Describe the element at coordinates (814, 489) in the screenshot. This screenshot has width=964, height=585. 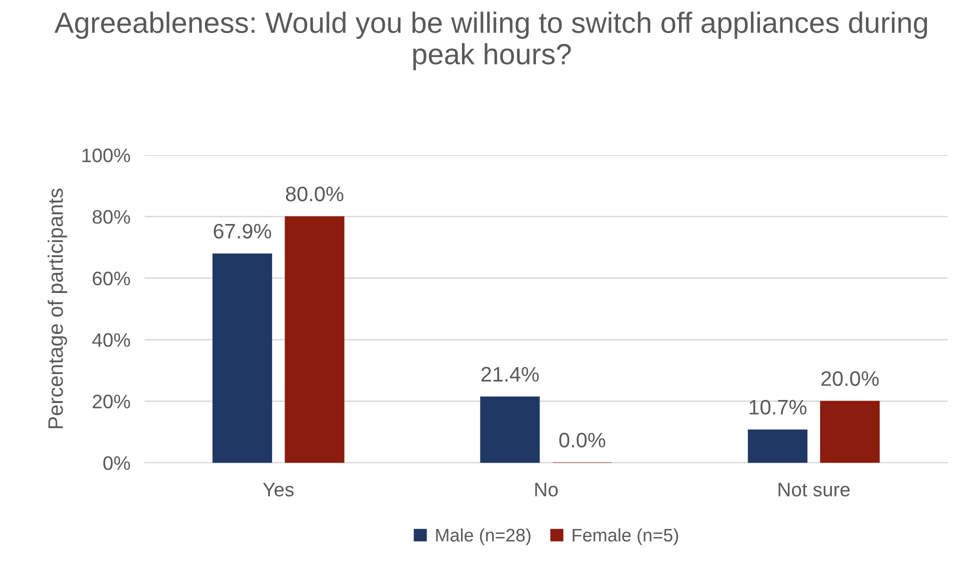
I see `x-tick-label: Not sure` at that location.